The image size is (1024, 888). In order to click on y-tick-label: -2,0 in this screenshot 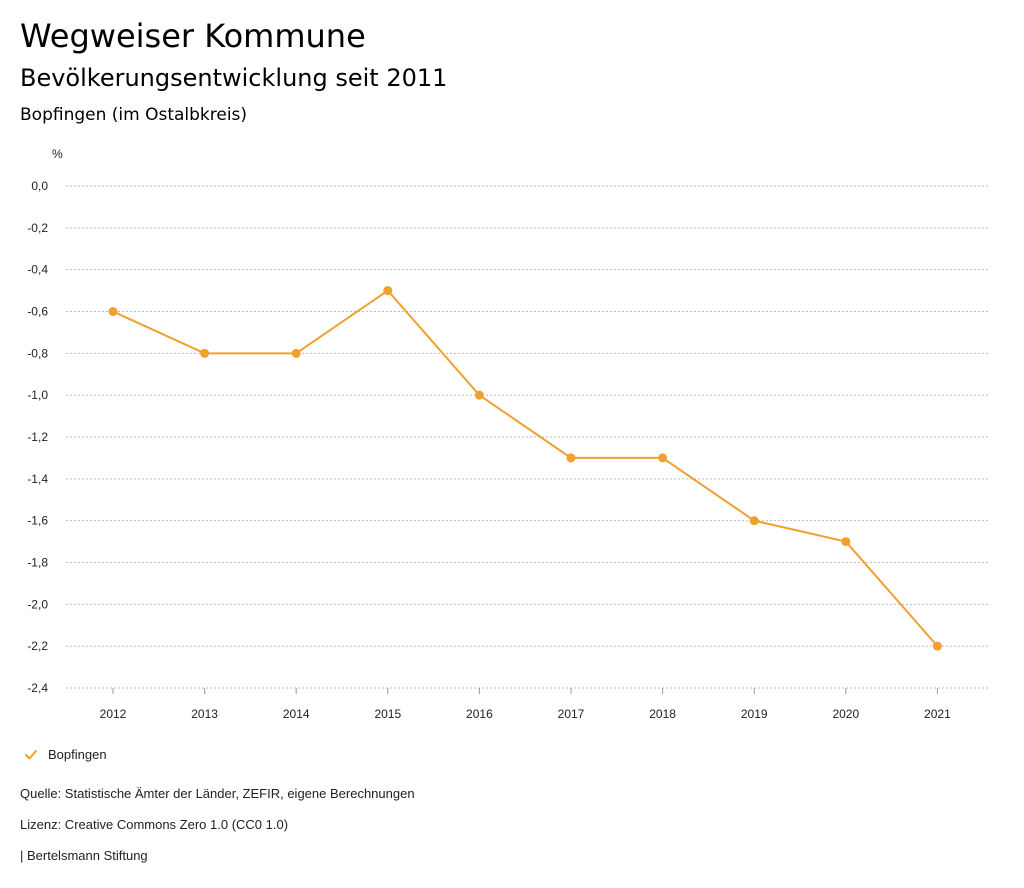, I will do `click(37, 604)`.